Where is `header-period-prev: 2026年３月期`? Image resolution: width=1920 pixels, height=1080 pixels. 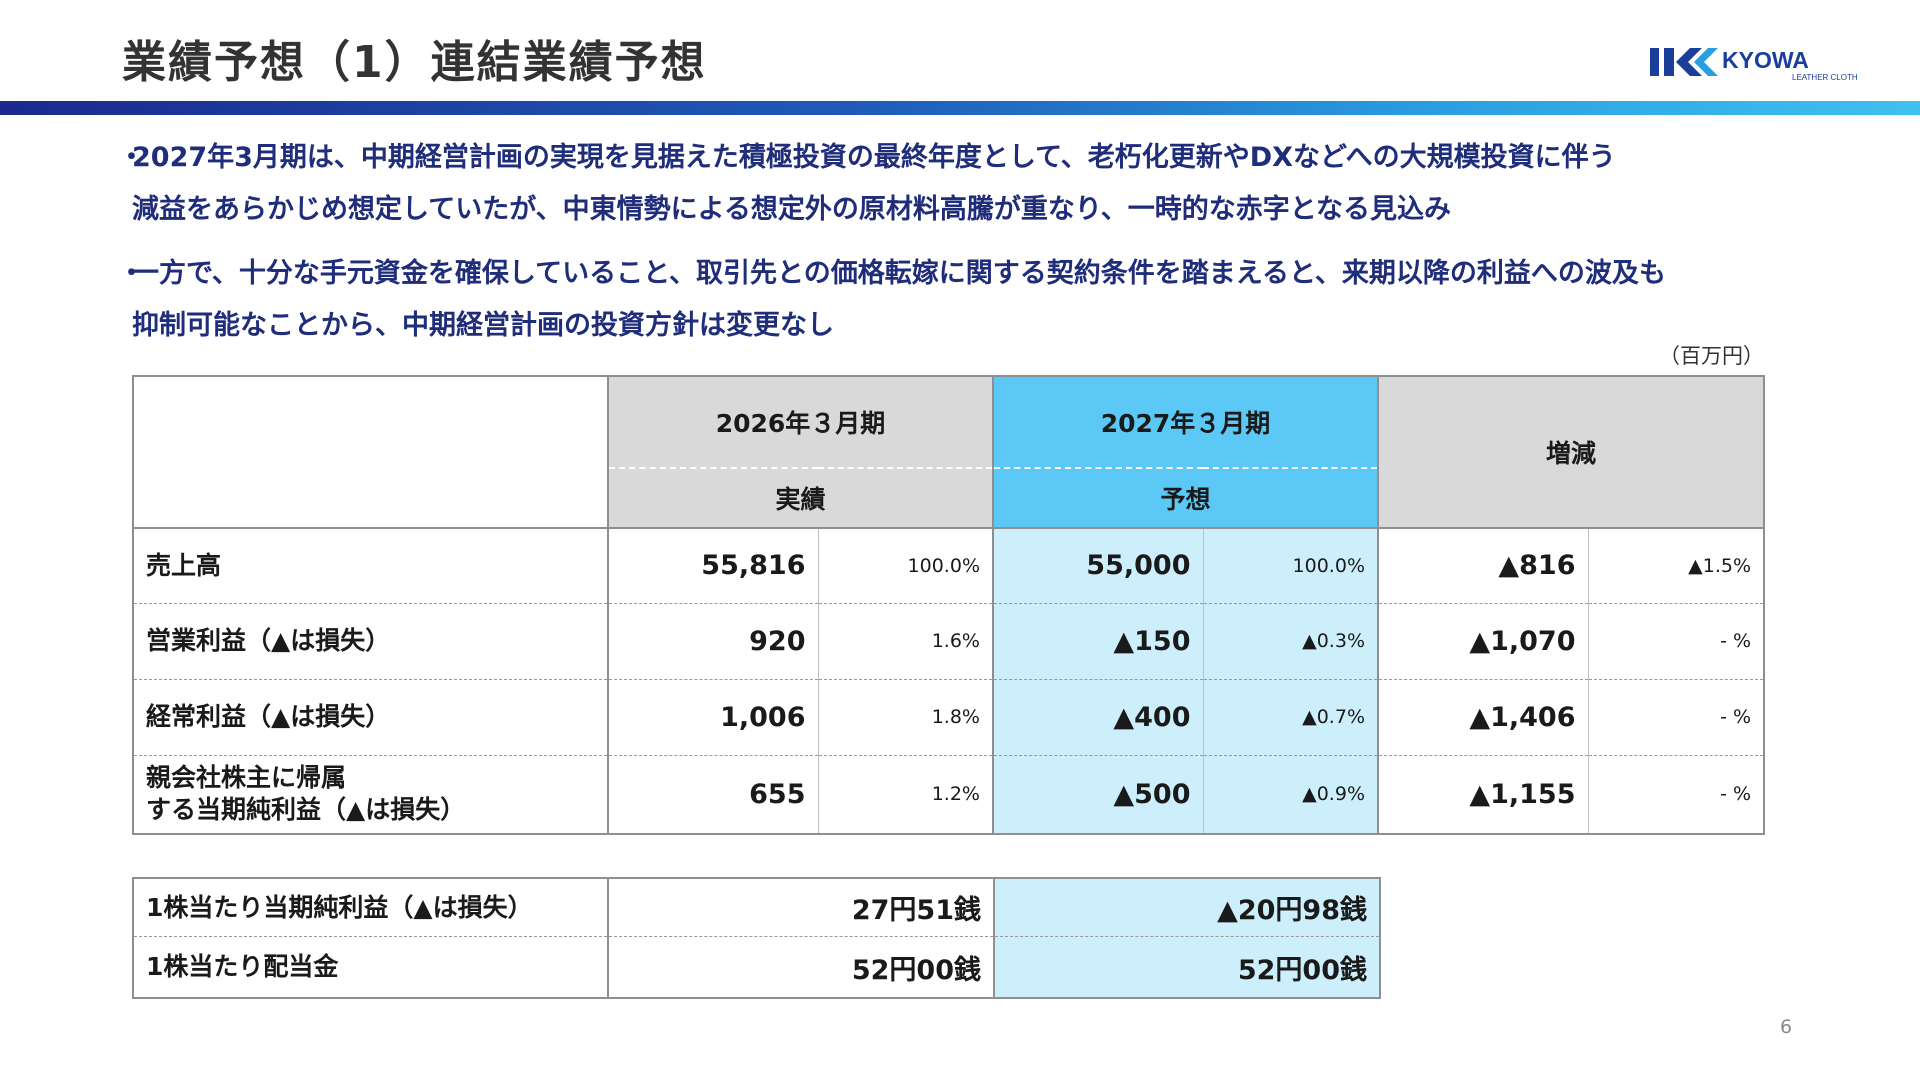 header-period-prev: 2026年３月期 is located at coordinates (800, 422).